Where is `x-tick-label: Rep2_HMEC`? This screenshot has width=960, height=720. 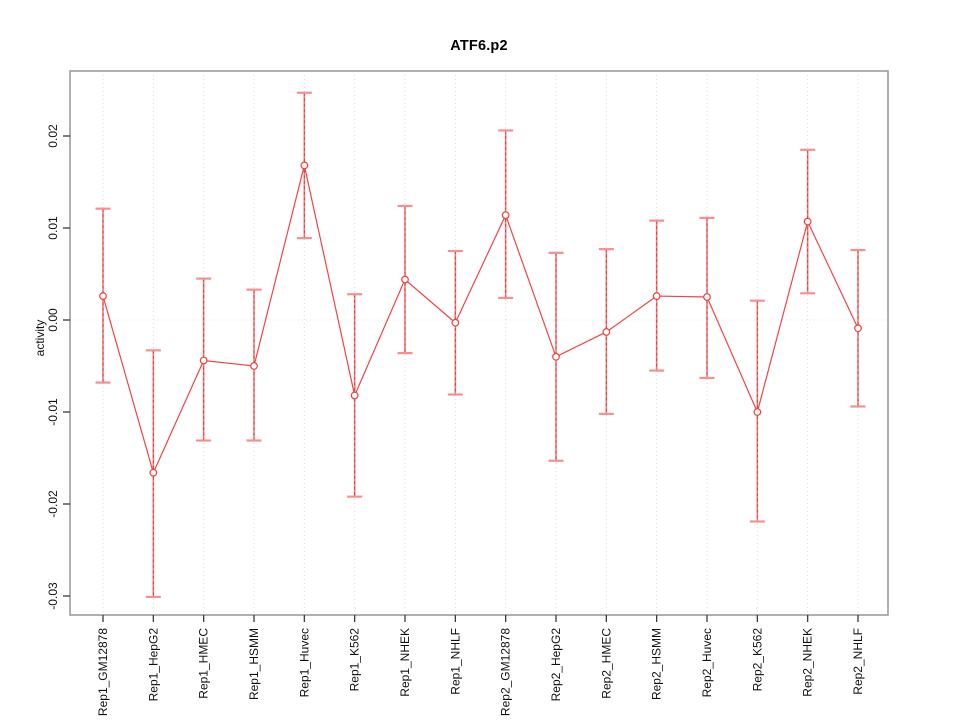
x-tick-label: Rep2_HMEC is located at coordinates (606, 663).